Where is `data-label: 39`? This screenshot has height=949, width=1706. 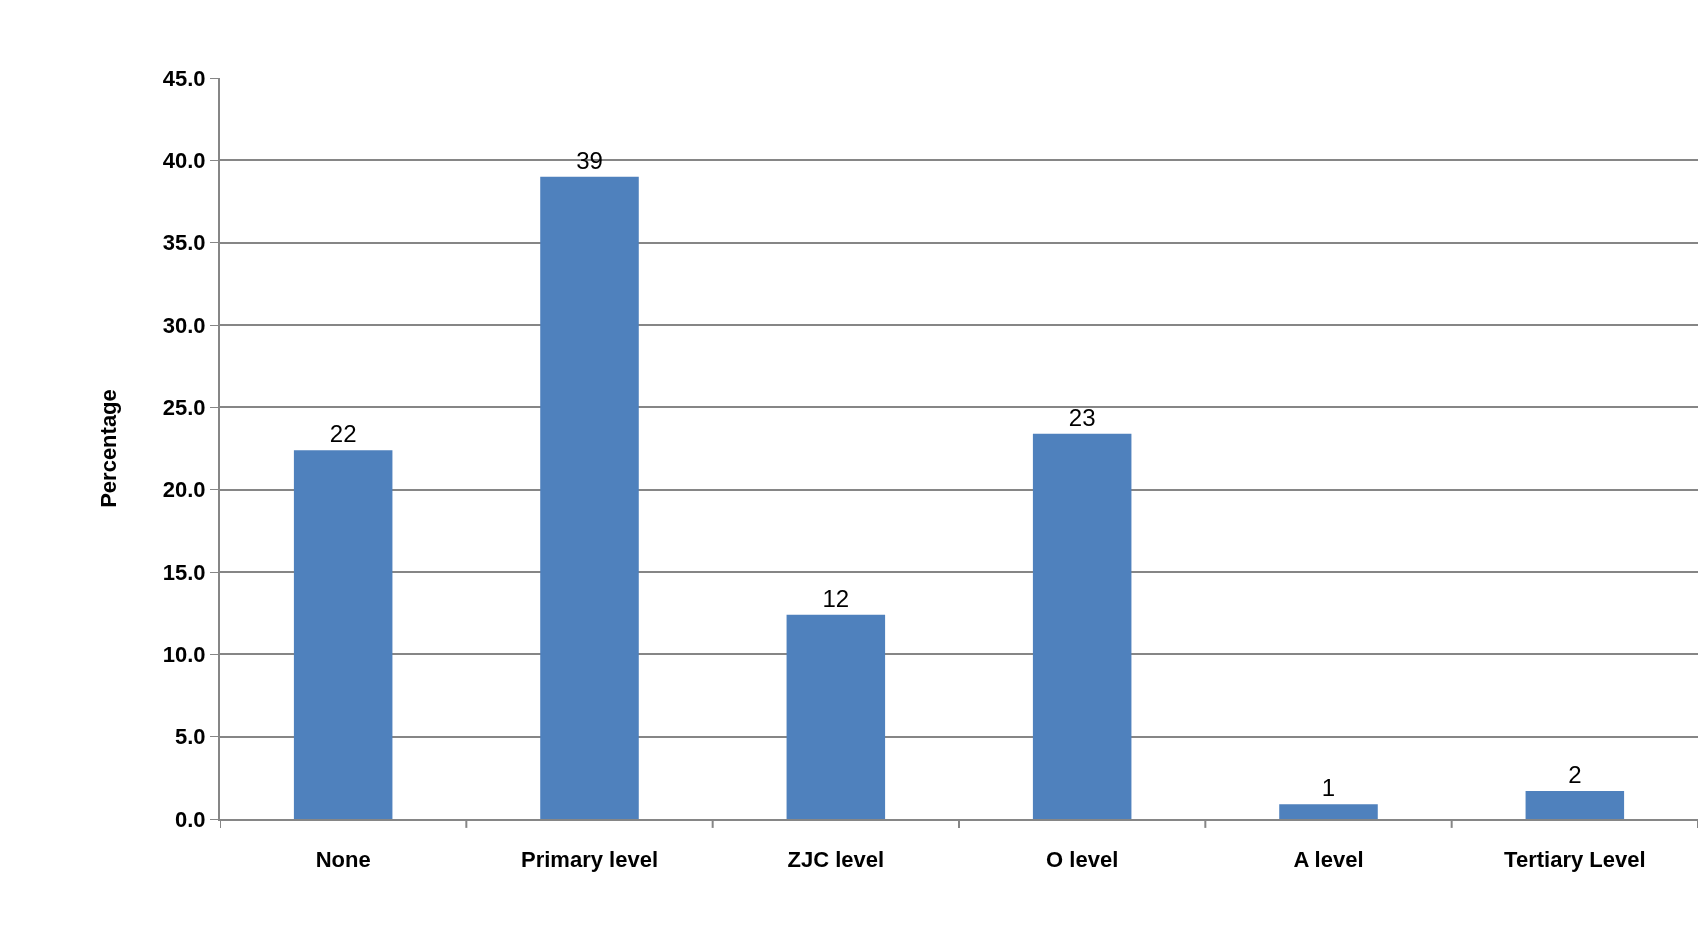 data-label: 39 is located at coordinates (589, 160).